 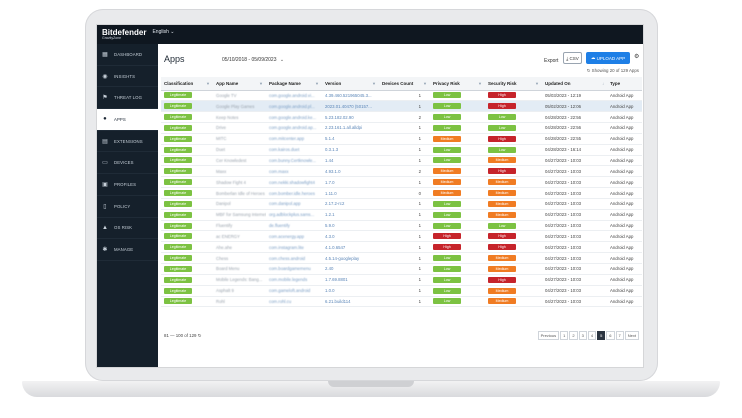 What do you see at coordinates (227, 117) in the screenshot?
I see `app-name: Keep Notes` at bounding box center [227, 117].